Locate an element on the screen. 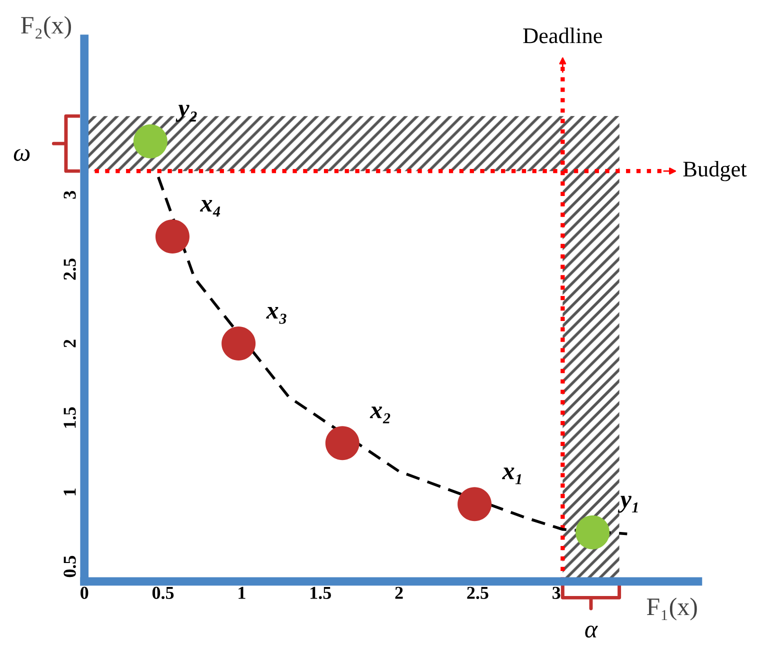 The width and height of the screenshot is (767, 646). y-tick-label: 3 is located at coordinates (70, 194).